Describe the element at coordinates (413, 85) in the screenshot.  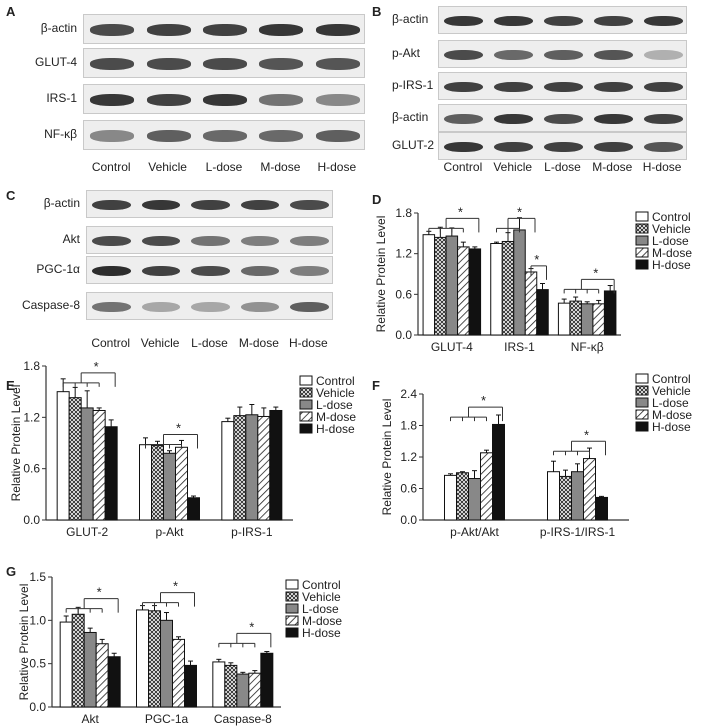
I see `blot-label: p-IRS-1` at that location.